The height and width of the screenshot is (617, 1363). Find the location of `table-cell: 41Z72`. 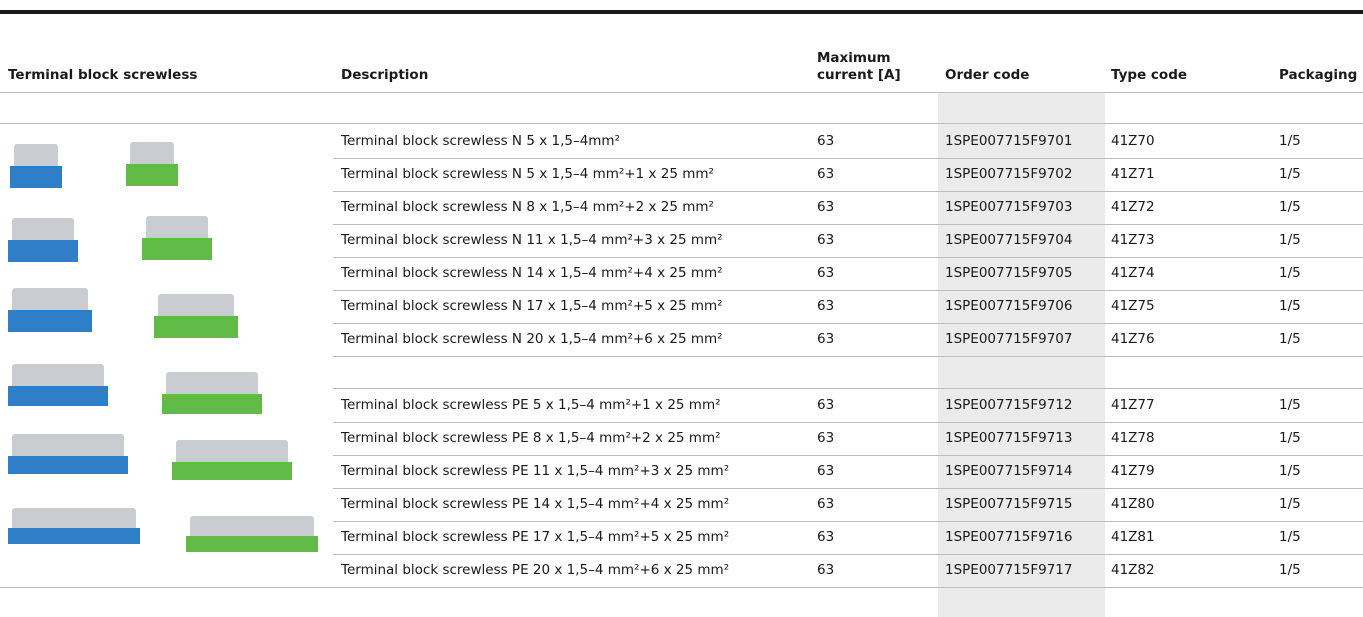

table-cell: 41Z72 is located at coordinates (1133, 207).